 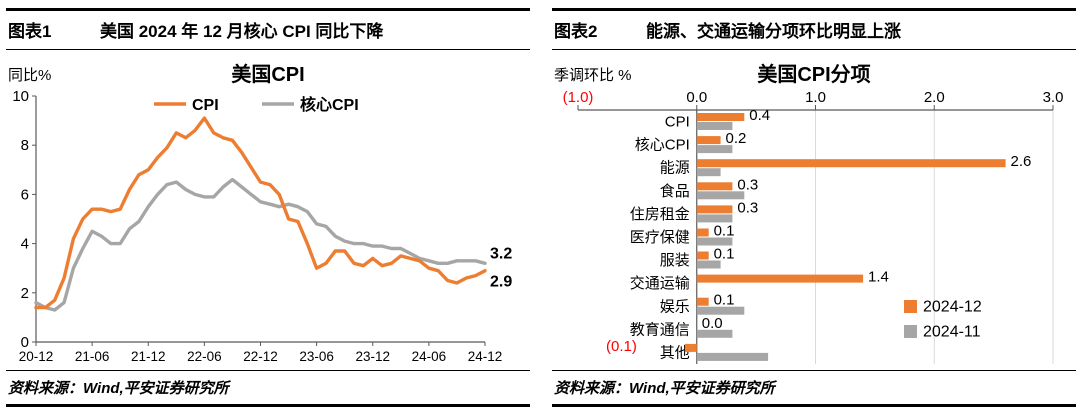 I want to click on category-label: 能源, so click(x=675, y=168).